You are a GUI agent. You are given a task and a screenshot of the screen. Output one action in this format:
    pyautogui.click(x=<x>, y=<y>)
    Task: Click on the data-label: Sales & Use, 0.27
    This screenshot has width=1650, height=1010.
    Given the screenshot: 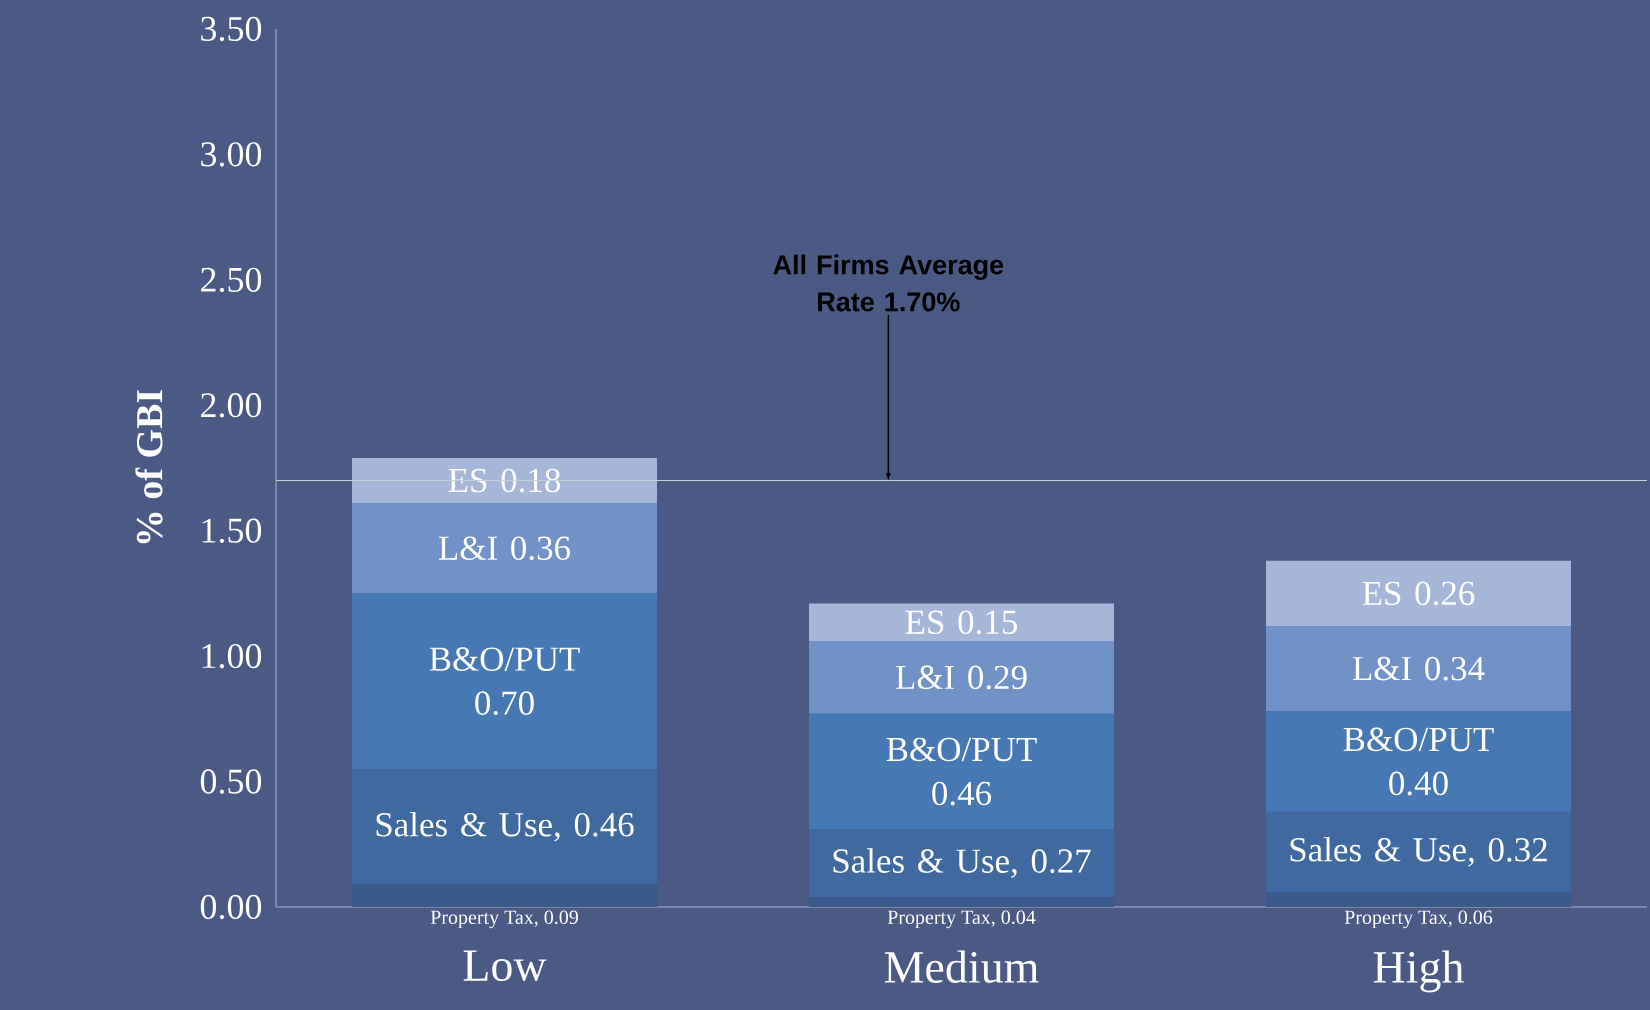 What is the action you would take?
    pyautogui.click(x=962, y=863)
    